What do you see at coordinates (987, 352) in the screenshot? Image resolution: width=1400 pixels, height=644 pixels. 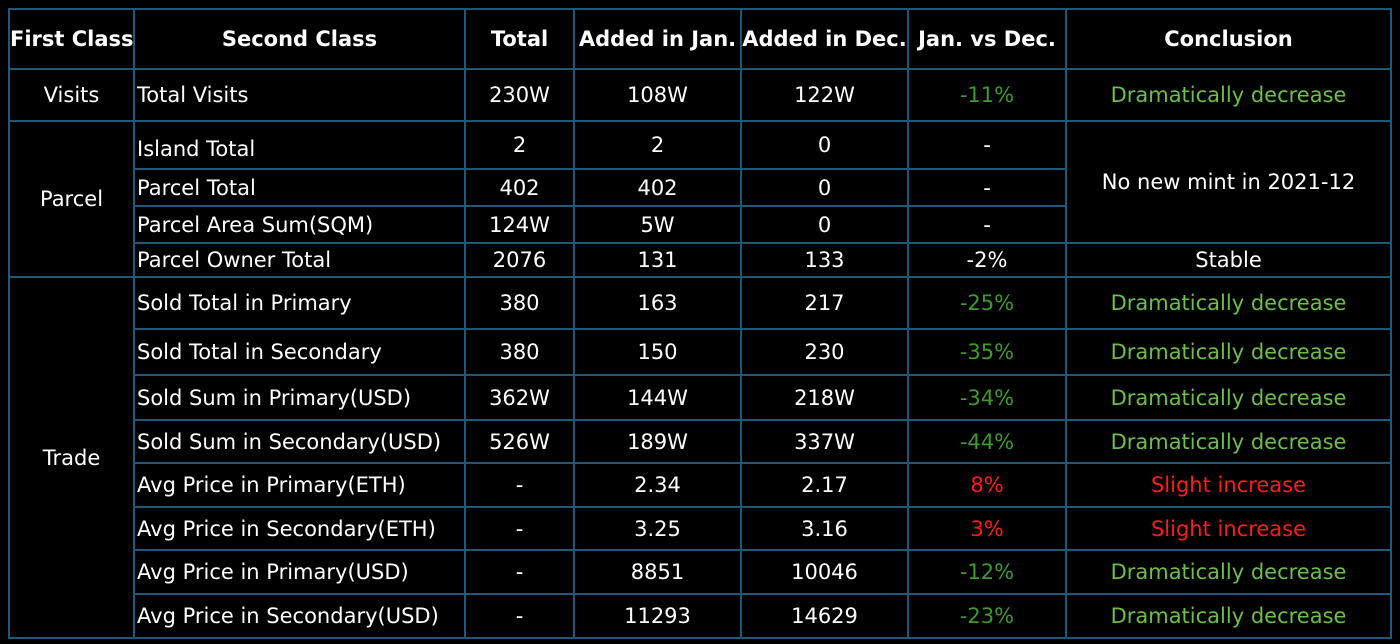 I see `cell-diff: -35%` at bounding box center [987, 352].